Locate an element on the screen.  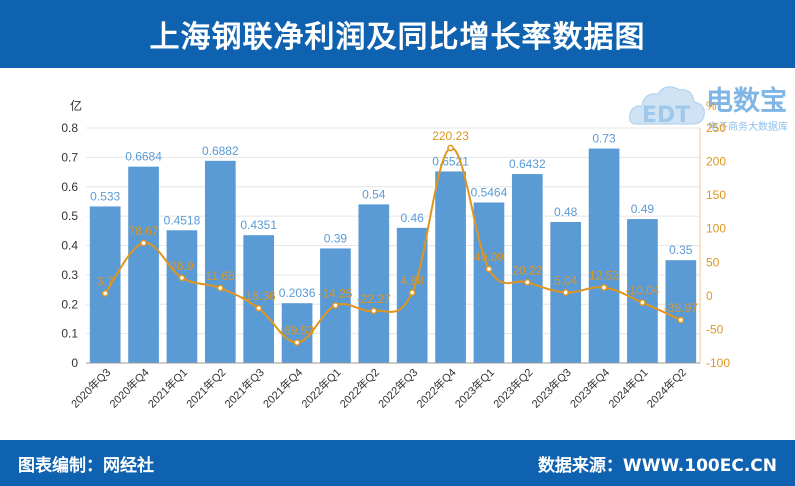
x-tick-label: 2023年Q1 is located at coordinates (474, 387).